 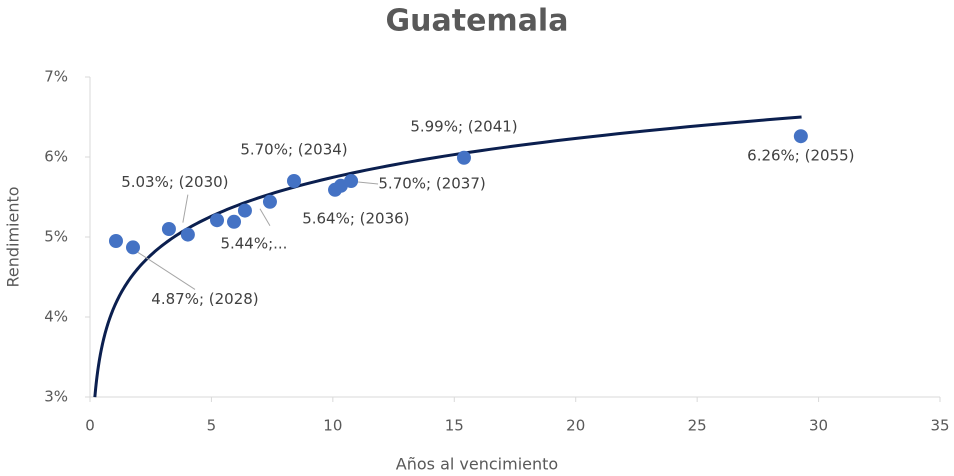 I want to click on y-tick-label: 4%, so click(x=56, y=317).